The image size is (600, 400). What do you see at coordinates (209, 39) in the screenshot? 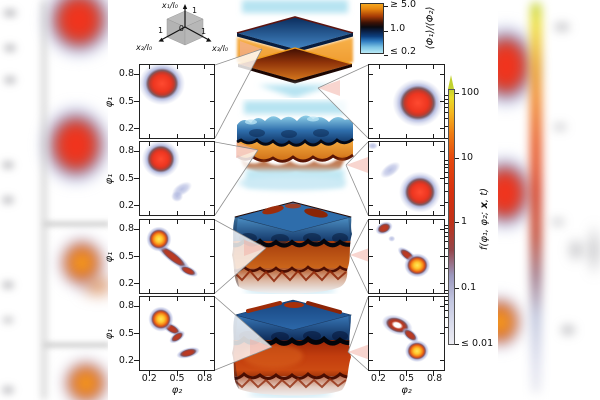
I see `arrowhead-right-icon` at bounding box center [209, 39].